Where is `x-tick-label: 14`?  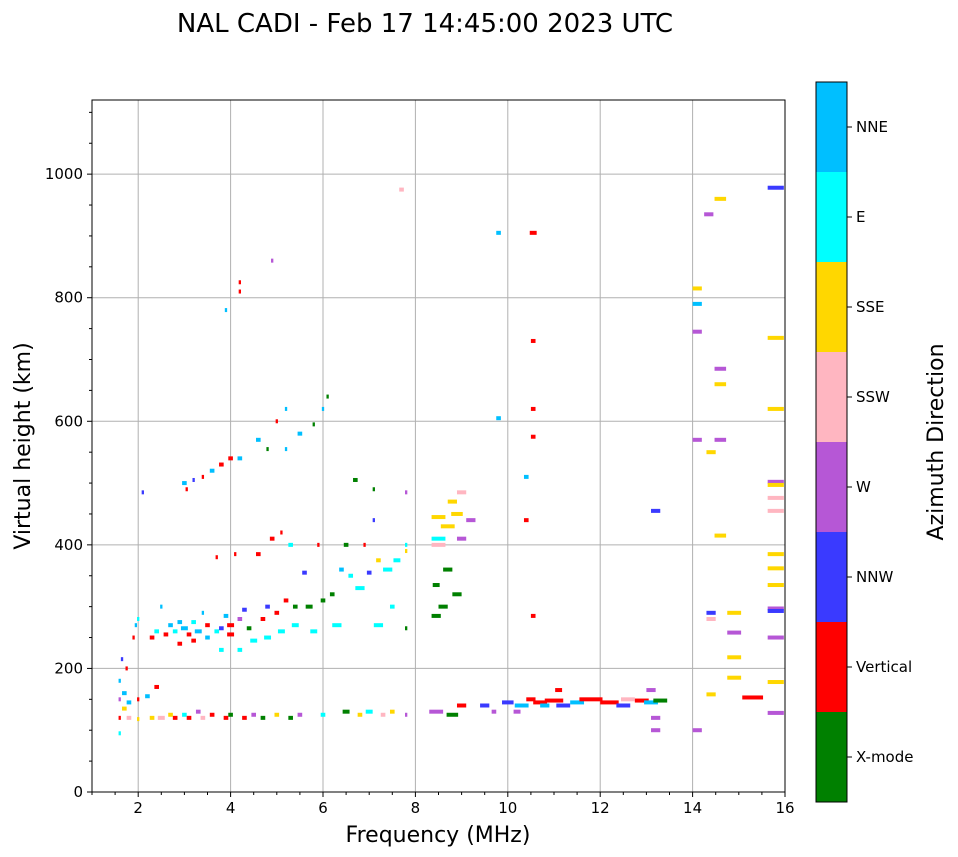 x-tick-label: 14 is located at coordinates (692, 808).